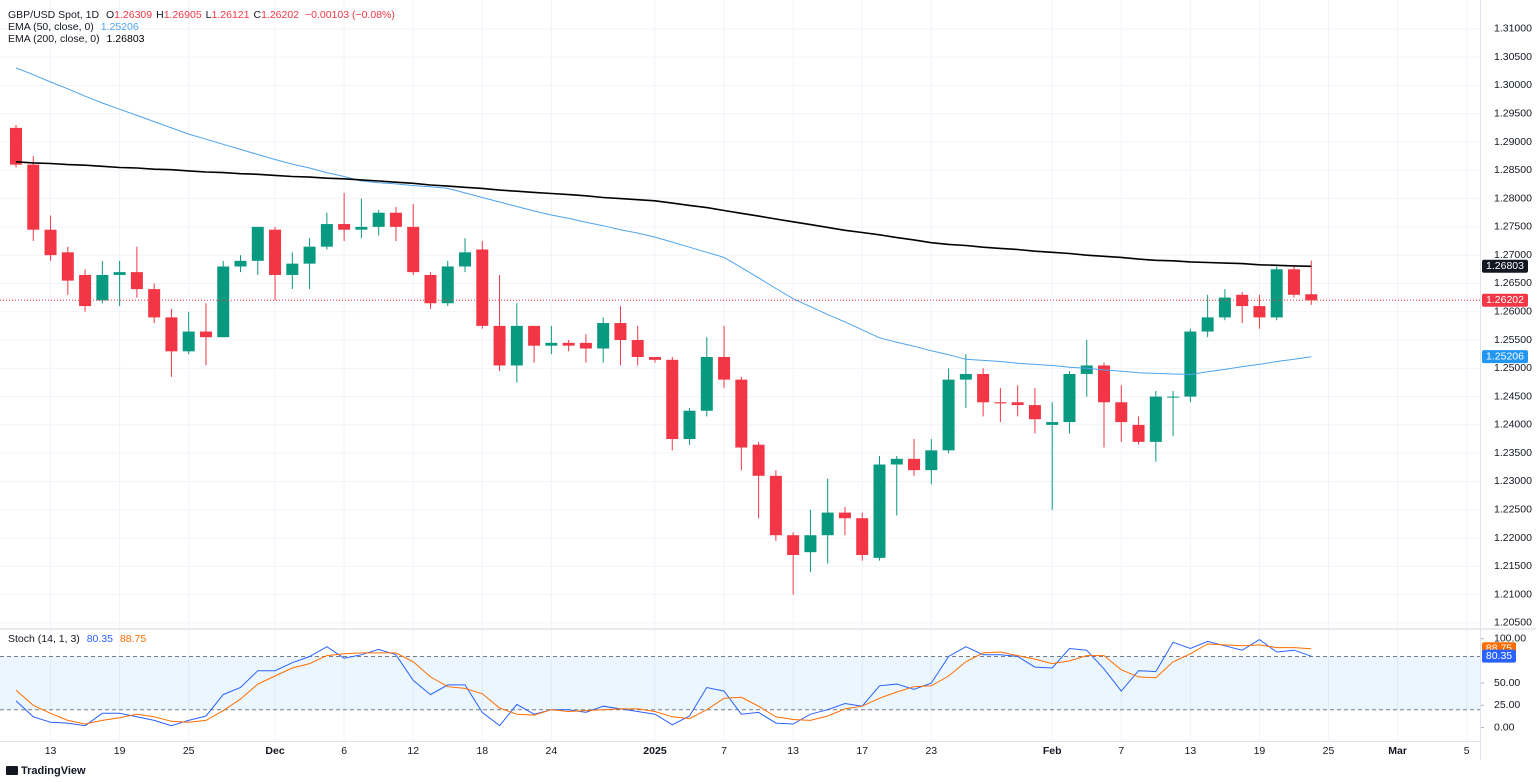 This screenshot has width=1536, height=782. I want to click on y-tick-label: 1.28500, so click(1513, 170).